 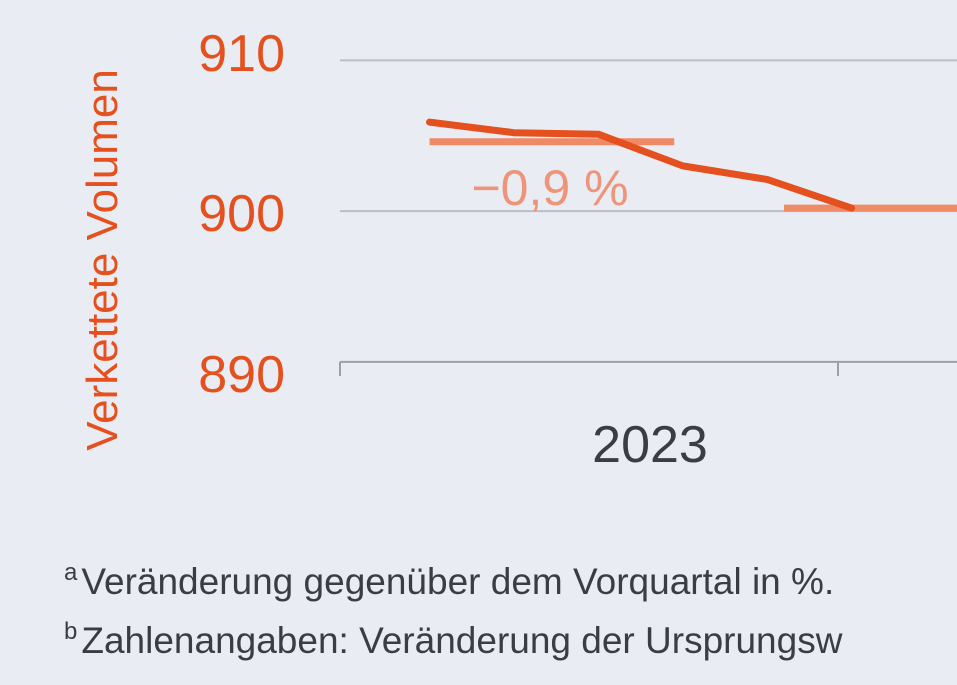 I want to click on x-tick-label-2023: 2023, so click(x=650, y=445).